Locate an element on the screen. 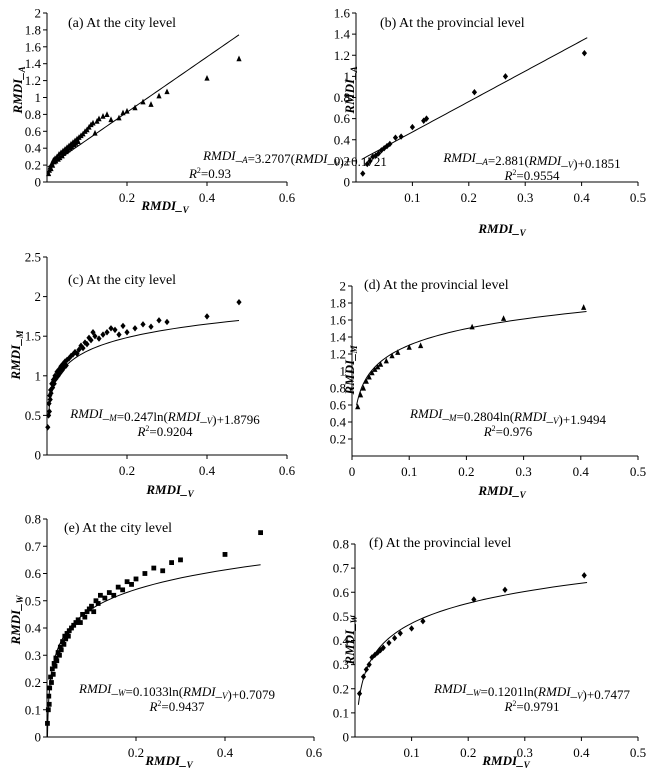 The image size is (650, 774). x-tick-label: 0.6 is located at coordinates (287, 470).